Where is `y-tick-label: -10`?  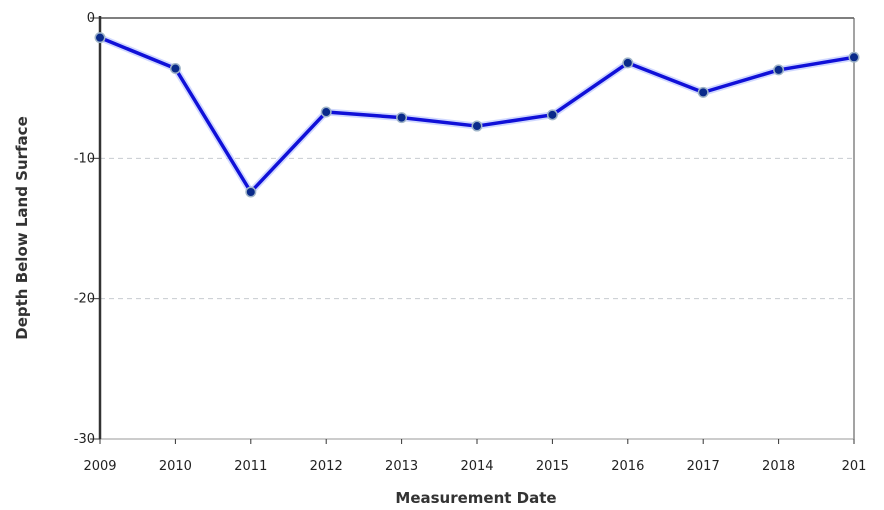 y-tick-label: -10 is located at coordinates (84, 158).